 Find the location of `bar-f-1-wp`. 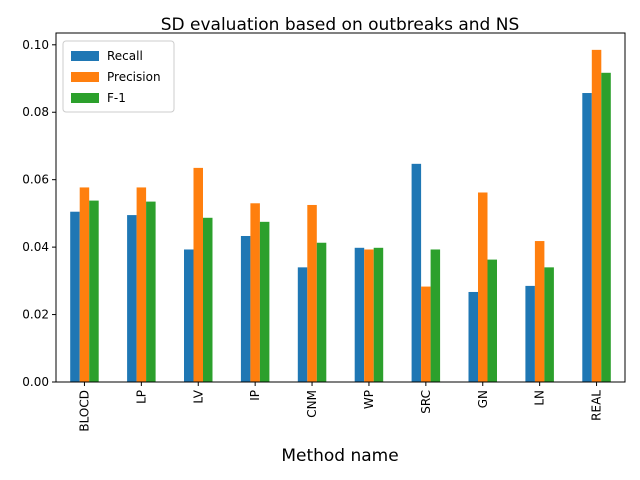

bar-f-1-wp is located at coordinates (378, 314).